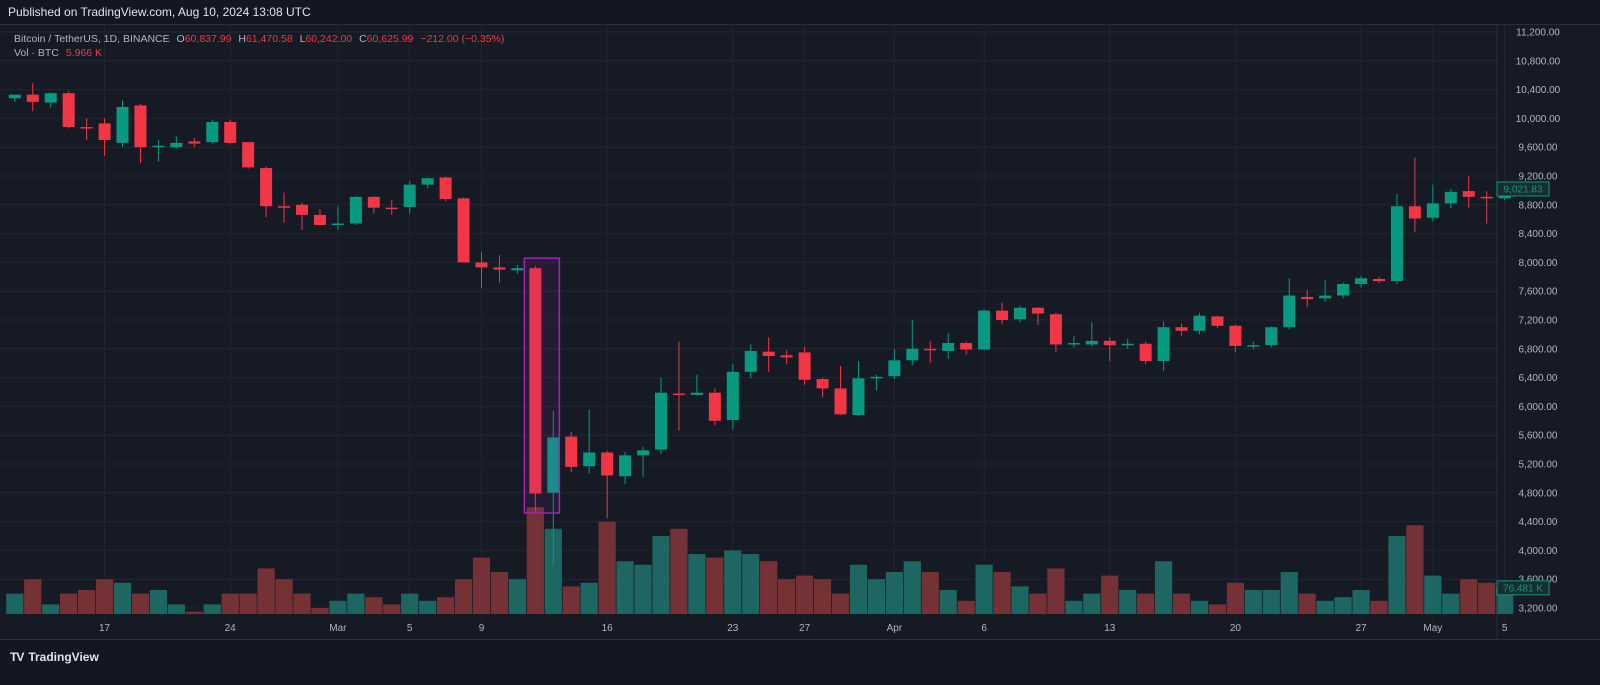  I want to click on price-tick-label: 3,600.00, so click(1538, 580).